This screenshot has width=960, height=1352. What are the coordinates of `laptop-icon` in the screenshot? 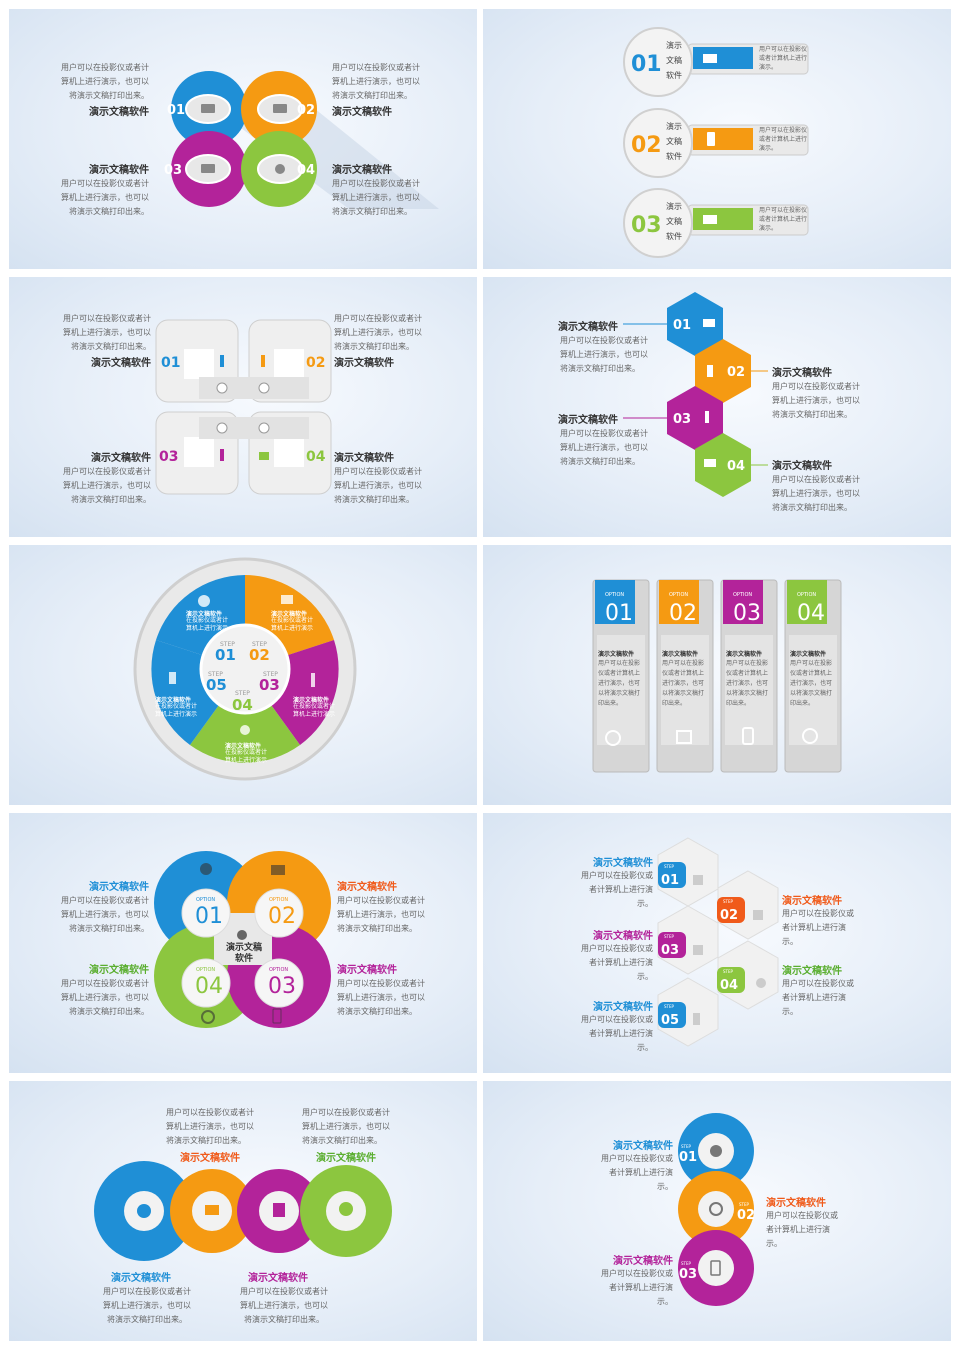 It's located at (709, 323).